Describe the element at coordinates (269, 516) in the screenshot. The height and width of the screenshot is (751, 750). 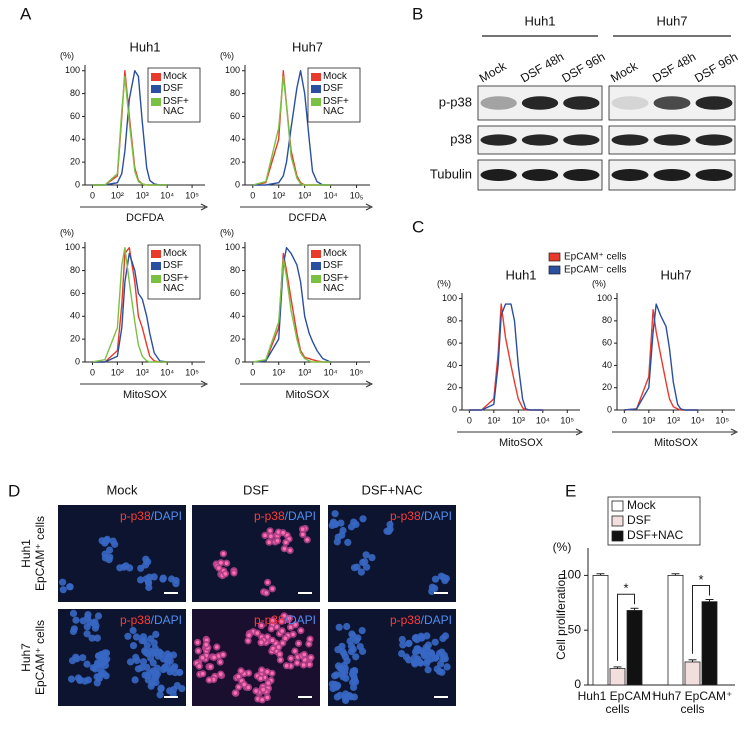
I see `marker-label: p-p38` at that location.